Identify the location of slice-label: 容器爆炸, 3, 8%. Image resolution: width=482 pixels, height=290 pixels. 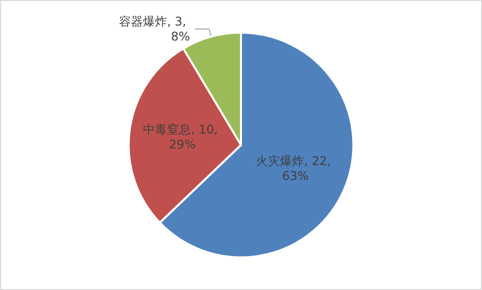
(154, 29).